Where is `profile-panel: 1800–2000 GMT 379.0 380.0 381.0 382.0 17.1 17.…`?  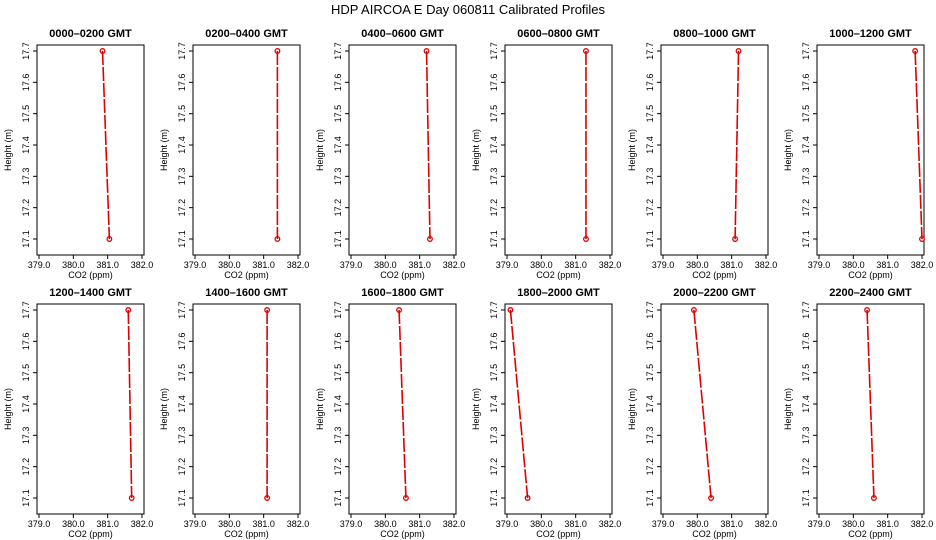 profile-panel: 1800–2000 GMT 379.0 380.0 381.0 382.0 17.1 17.… is located at coordinates (546, 413).